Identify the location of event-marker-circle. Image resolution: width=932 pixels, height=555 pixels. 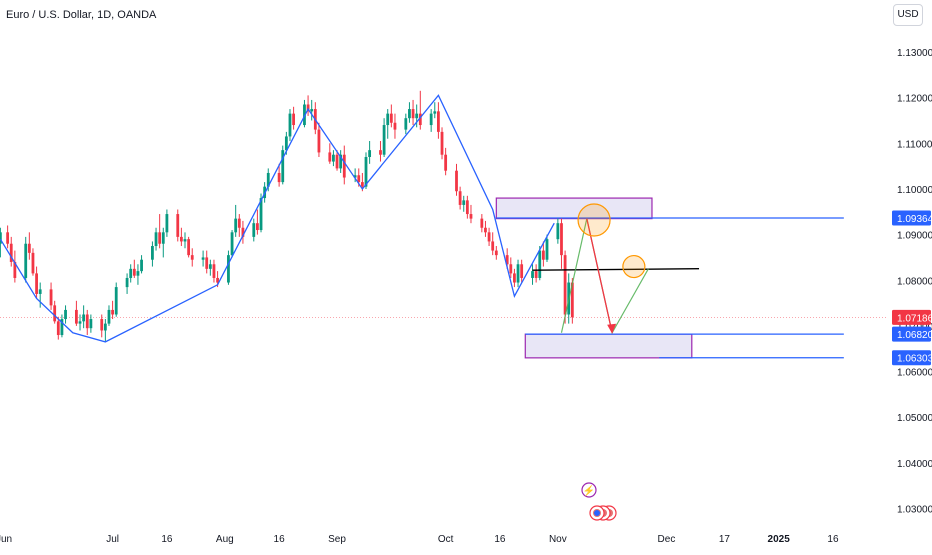
(589, 490).